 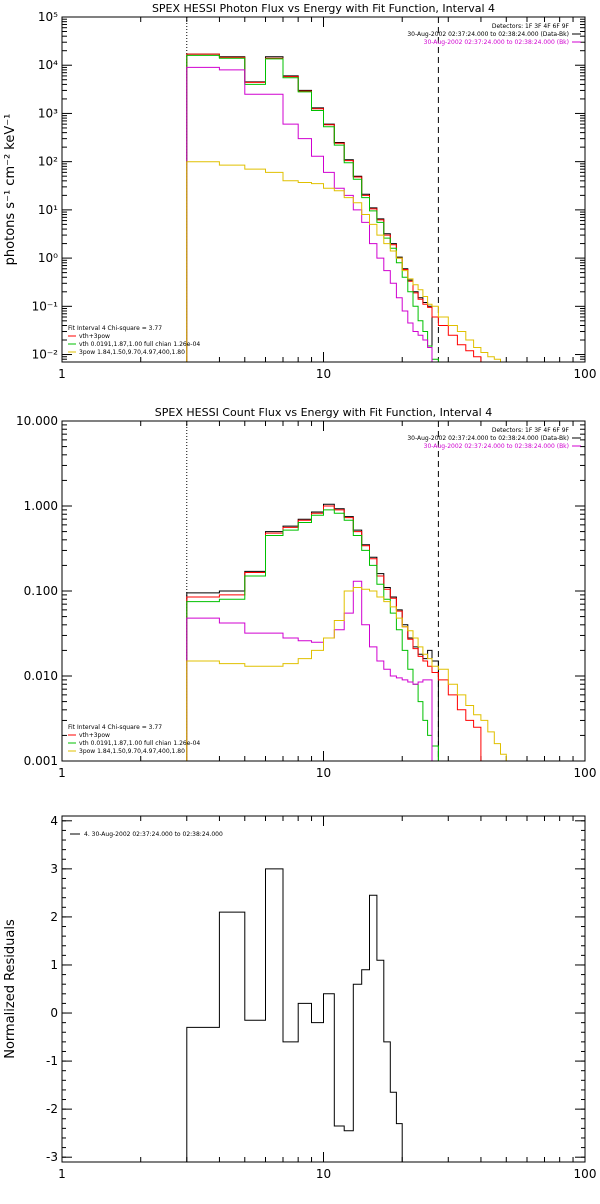 What do you see at coordinates (52, 1061) in the screenshot?
I see `y-tick-label: -1` at bounding box center [52, 1061].